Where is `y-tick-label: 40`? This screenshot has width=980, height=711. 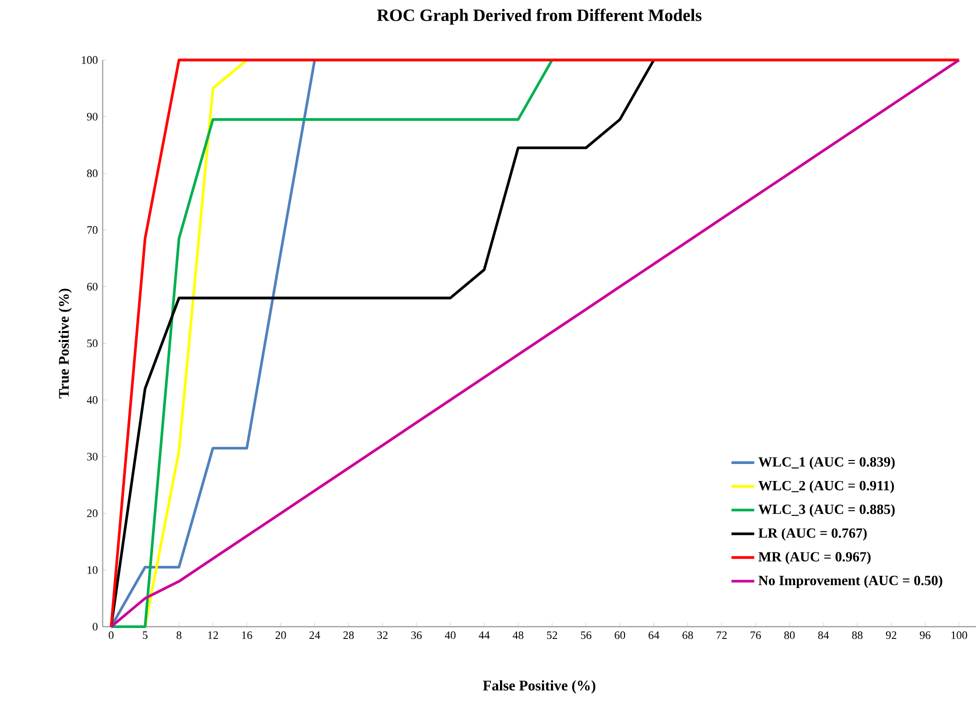 y-tick-label: 40 is located at coordinates (92, 400).